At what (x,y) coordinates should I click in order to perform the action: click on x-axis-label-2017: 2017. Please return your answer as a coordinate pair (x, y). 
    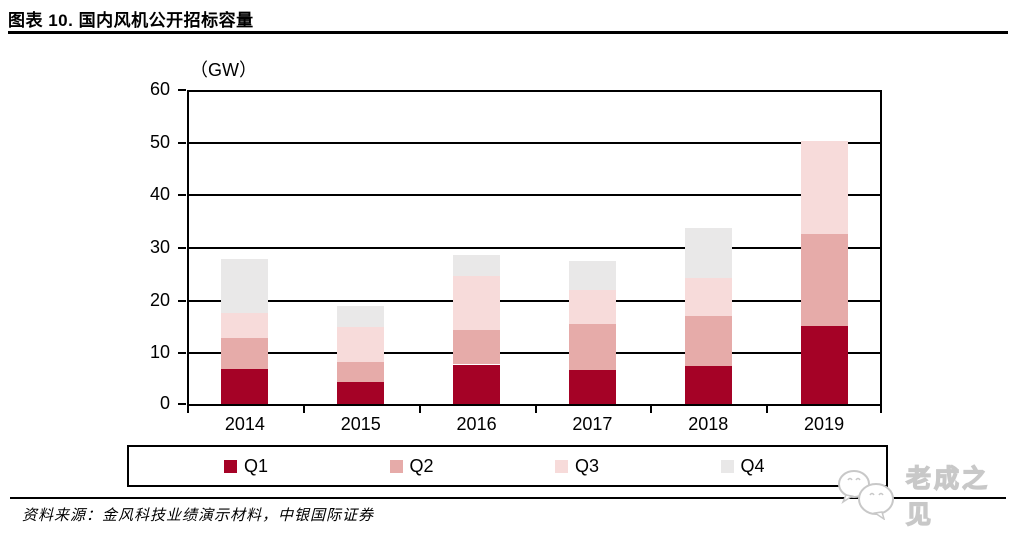
    Looking at the image, I should click on (592, 424).